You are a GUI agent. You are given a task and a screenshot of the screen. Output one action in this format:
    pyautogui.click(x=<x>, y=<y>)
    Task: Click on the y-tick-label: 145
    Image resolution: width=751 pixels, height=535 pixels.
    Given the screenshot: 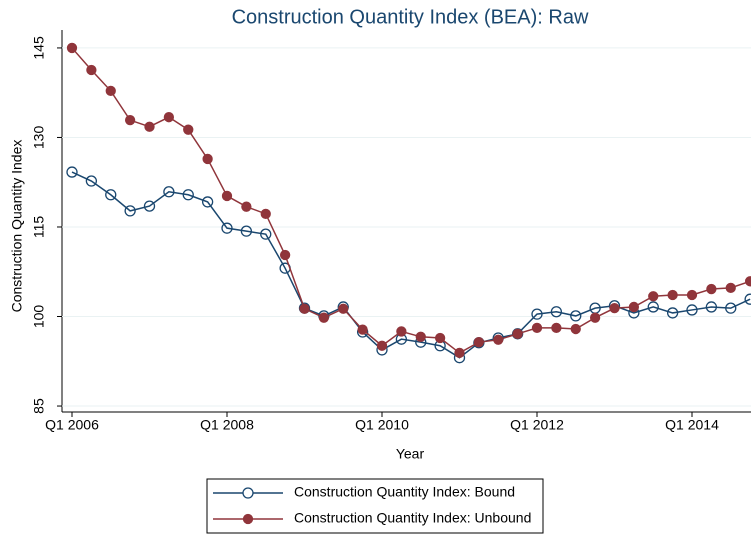 What is the action you would take?
    pyautogui.click(x=39, y=48)
    